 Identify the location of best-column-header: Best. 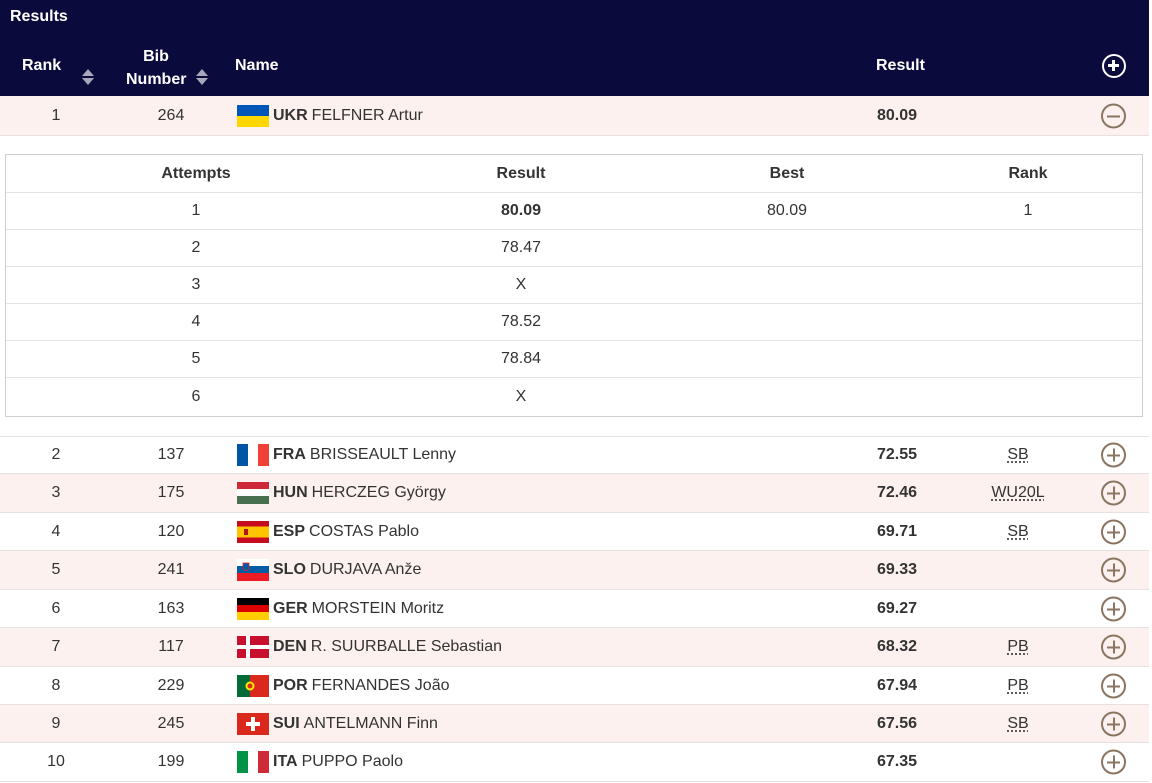
(787, 173).